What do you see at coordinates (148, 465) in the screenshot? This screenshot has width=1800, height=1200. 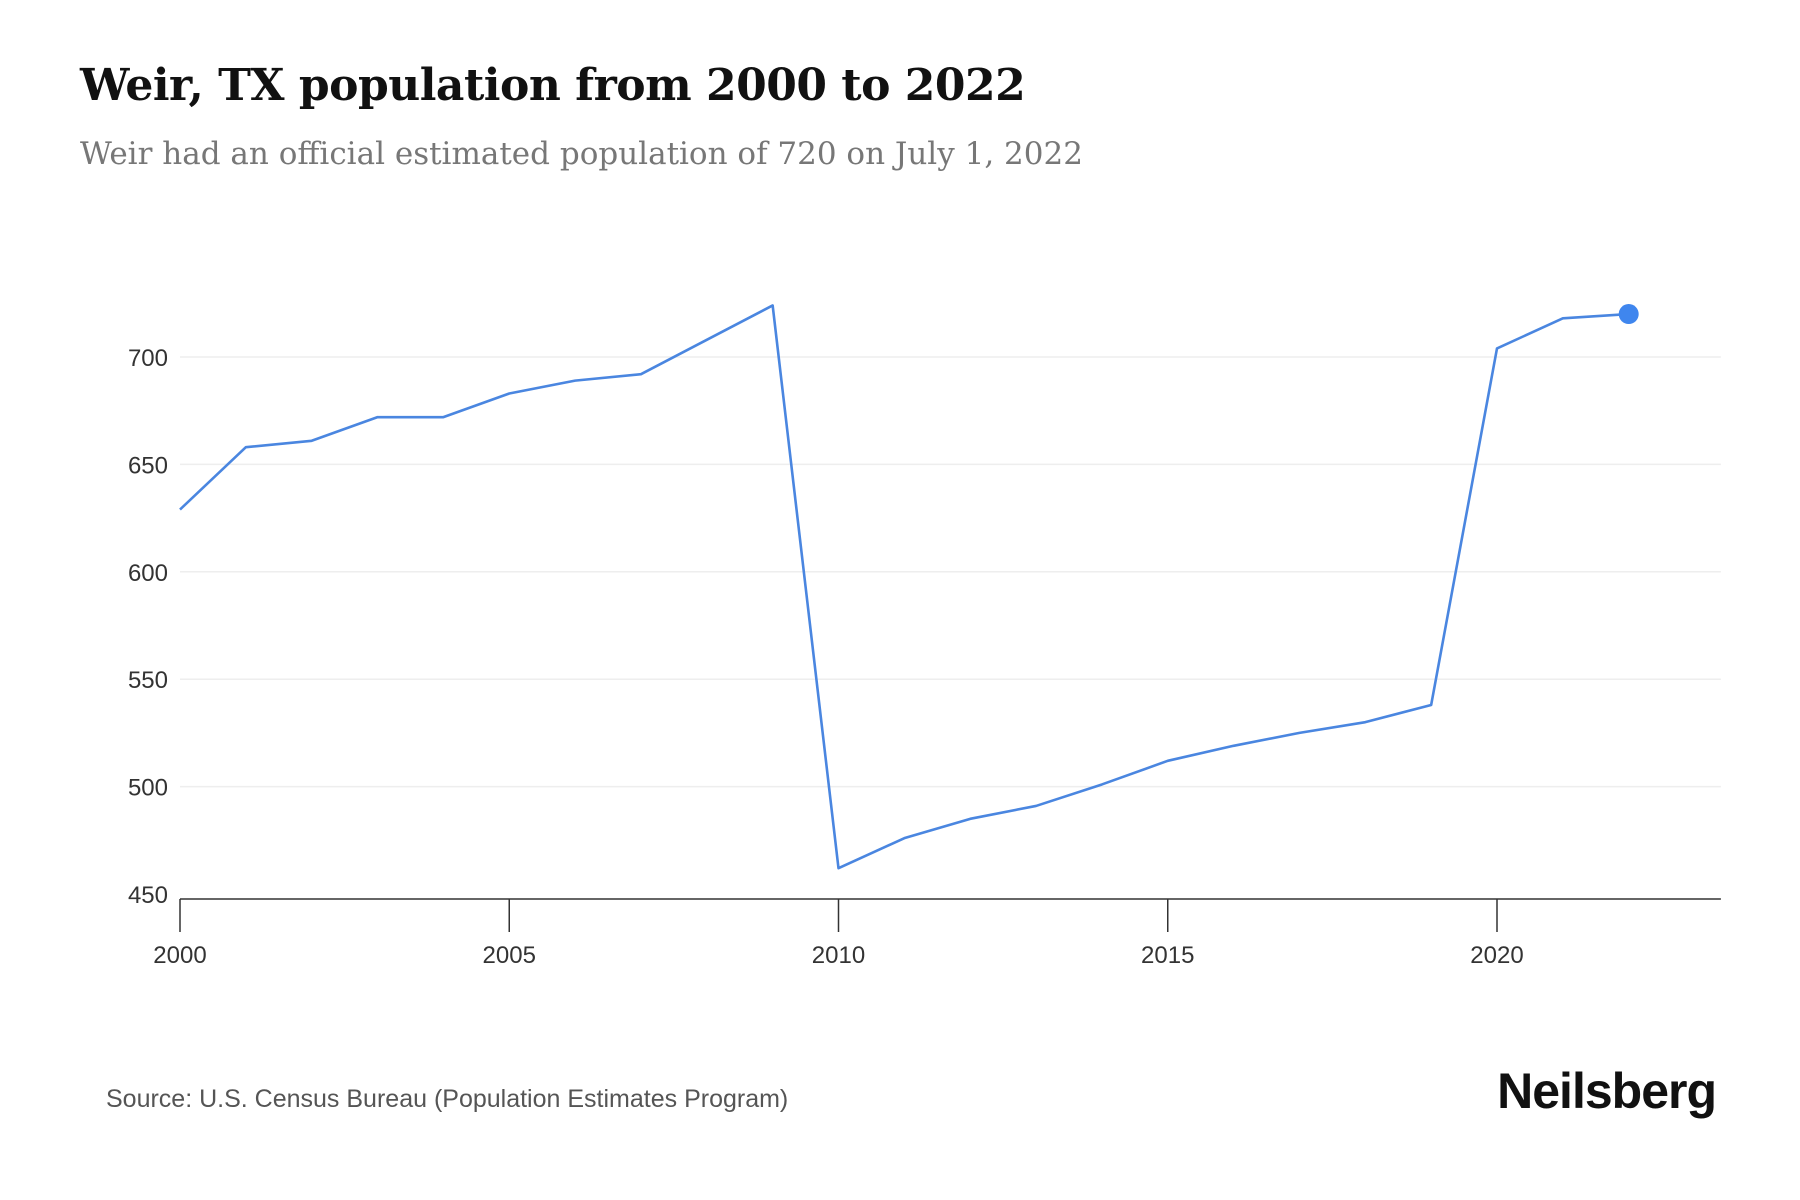 I see `y-tick-label: 650` at bounding box center [148, 465].